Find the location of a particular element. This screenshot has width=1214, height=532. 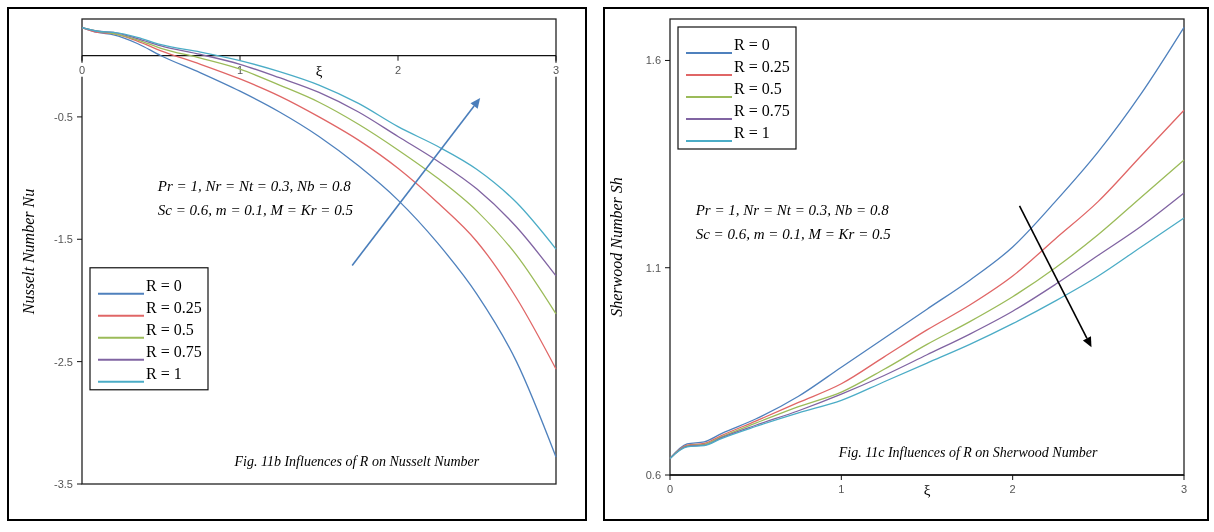

y-axis-title: Sherwood Number Sh is located at coordinates (616, 247).